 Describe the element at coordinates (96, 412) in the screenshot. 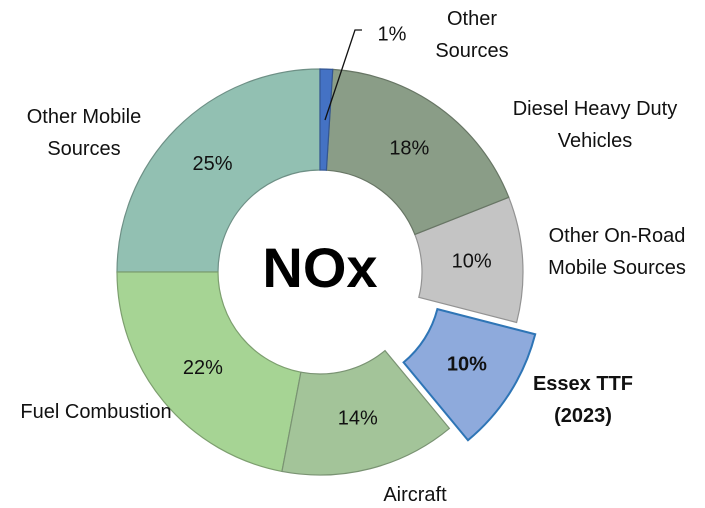

I see `category-label: Fuel Combustion` at that location.